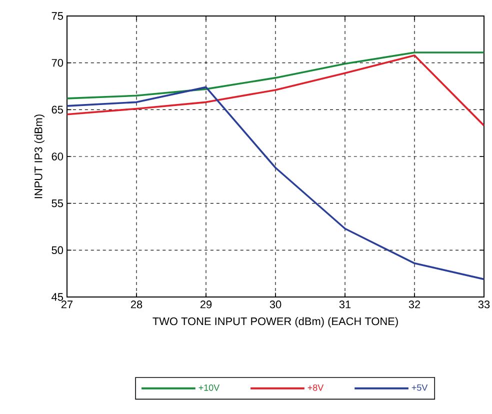 This screenshot has height=414, width=492. I want to click on y-tick-label: 75, so click(58, 16).